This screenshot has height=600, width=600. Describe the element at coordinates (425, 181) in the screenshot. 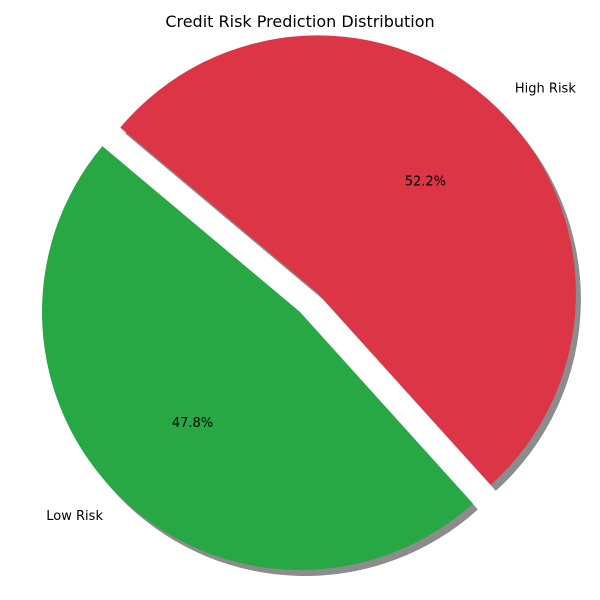

I see `slice-percent-high-risk: 52.2%` at that location.